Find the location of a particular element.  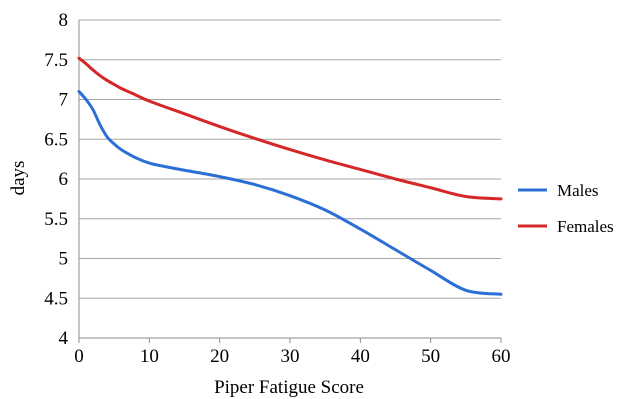

legend-item-females: Females is located at coordinates (566, 226).